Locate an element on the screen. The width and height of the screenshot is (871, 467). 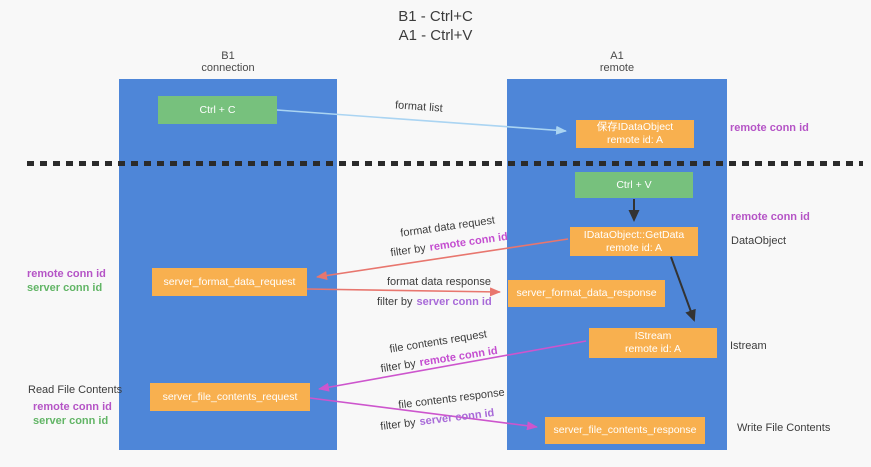
getdata-line1: IDataObject::GetData is located at coordinates (634, 234).